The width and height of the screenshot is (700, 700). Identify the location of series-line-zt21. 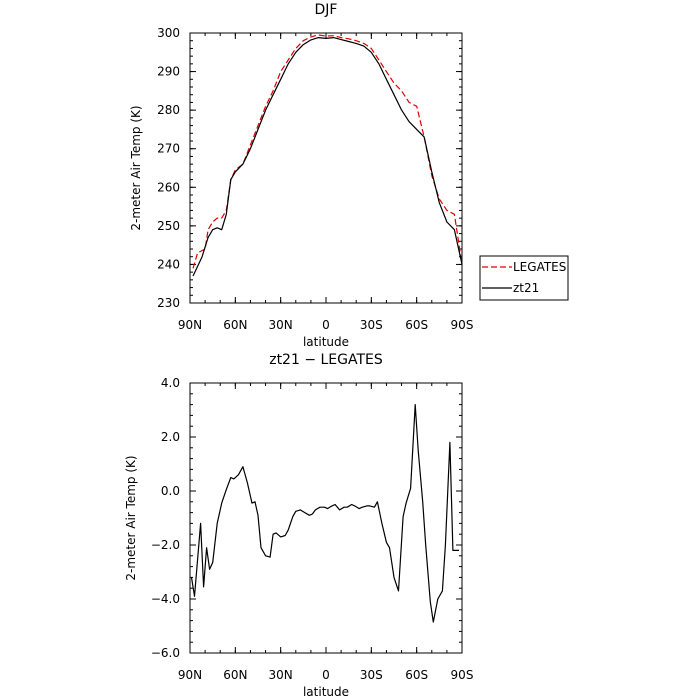
(327, 156).